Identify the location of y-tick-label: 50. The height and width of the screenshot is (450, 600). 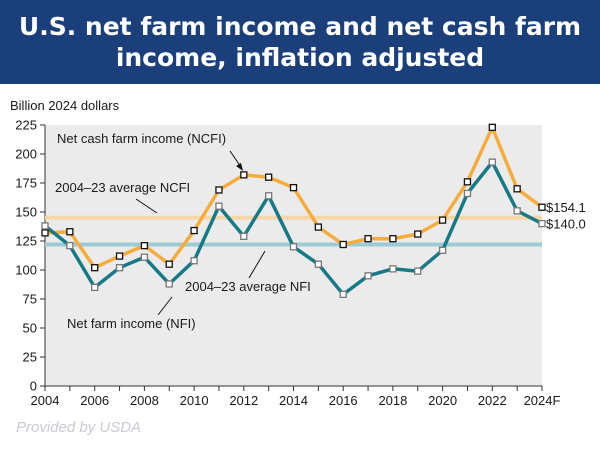
(30, 328).